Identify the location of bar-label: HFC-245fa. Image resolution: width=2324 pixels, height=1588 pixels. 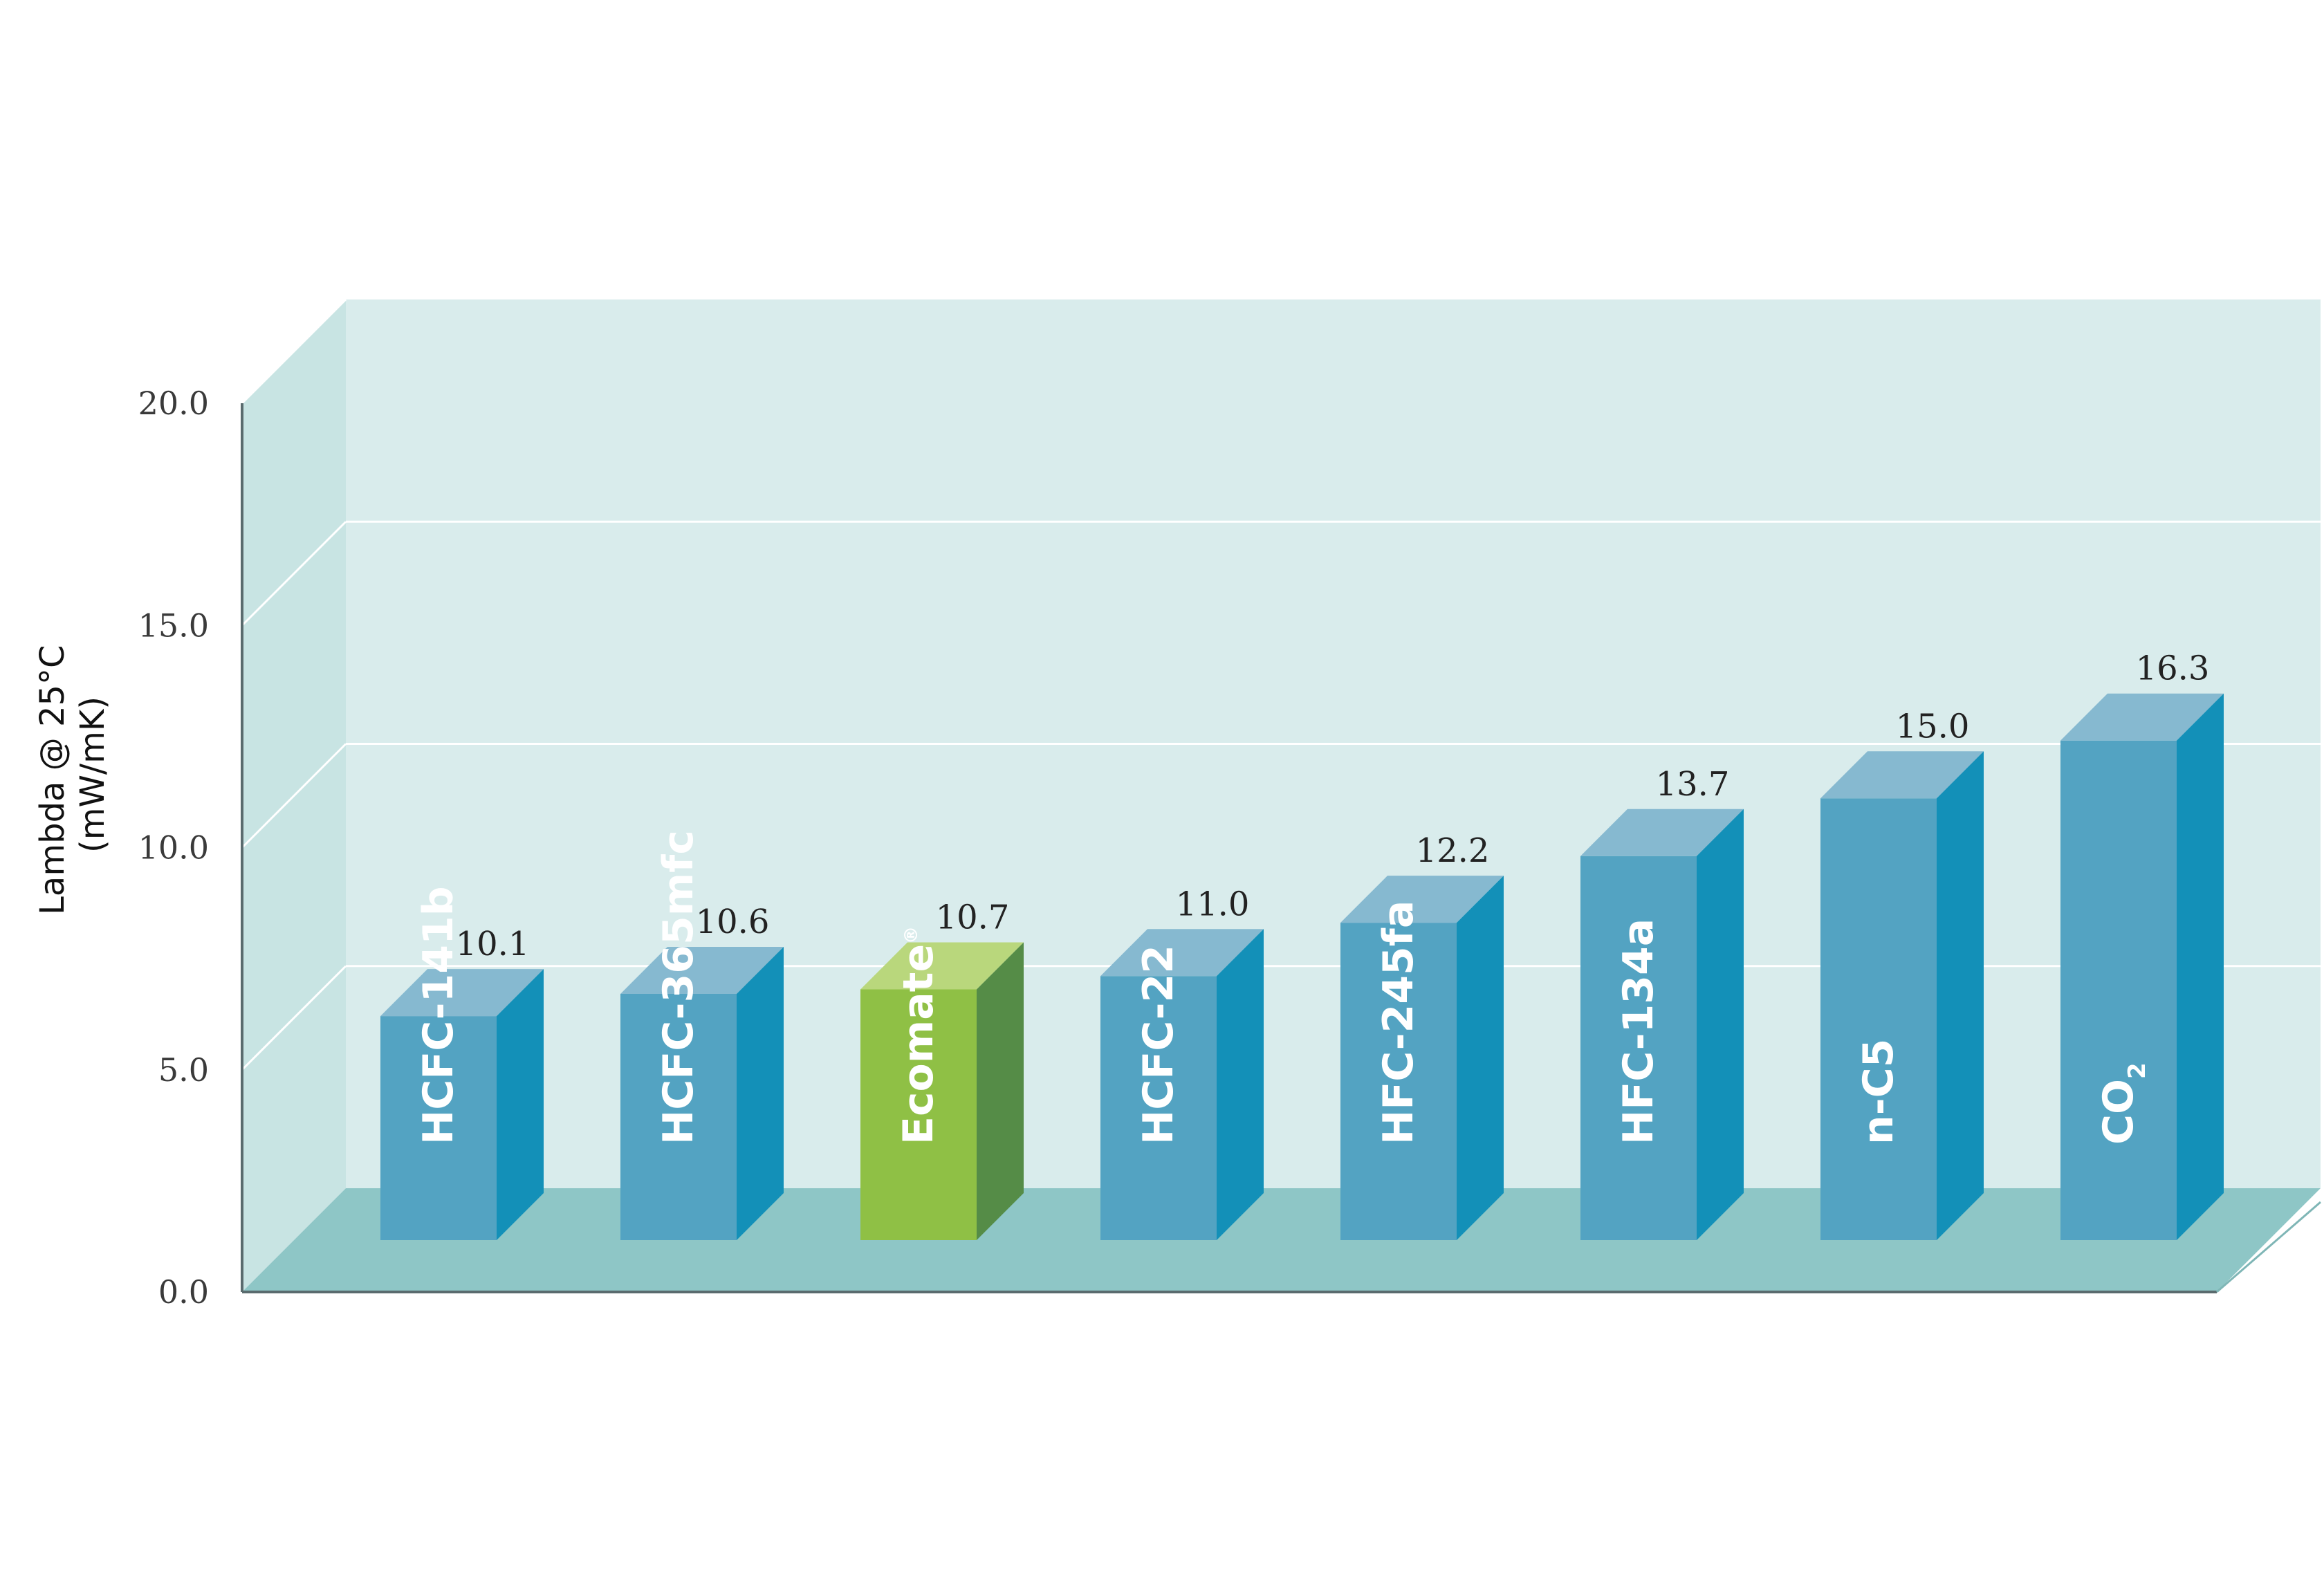
(1398, 1023).